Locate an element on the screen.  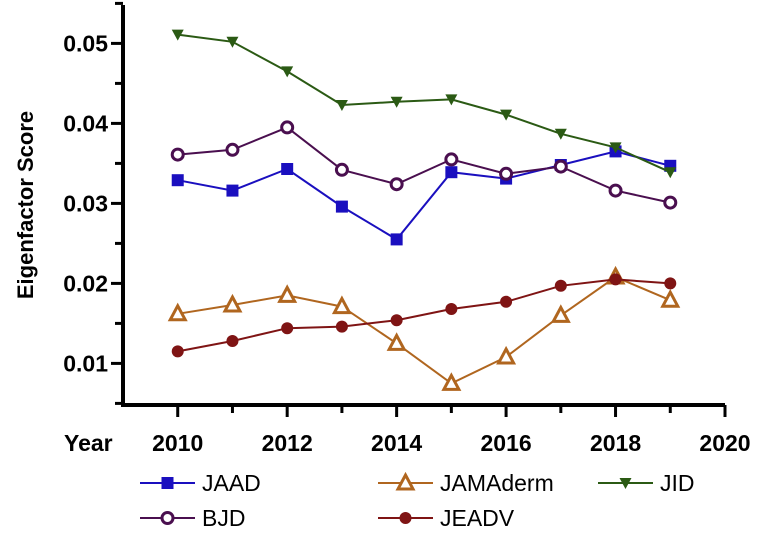
x-tick-label: 2020 is located at coordinates (724, 443).